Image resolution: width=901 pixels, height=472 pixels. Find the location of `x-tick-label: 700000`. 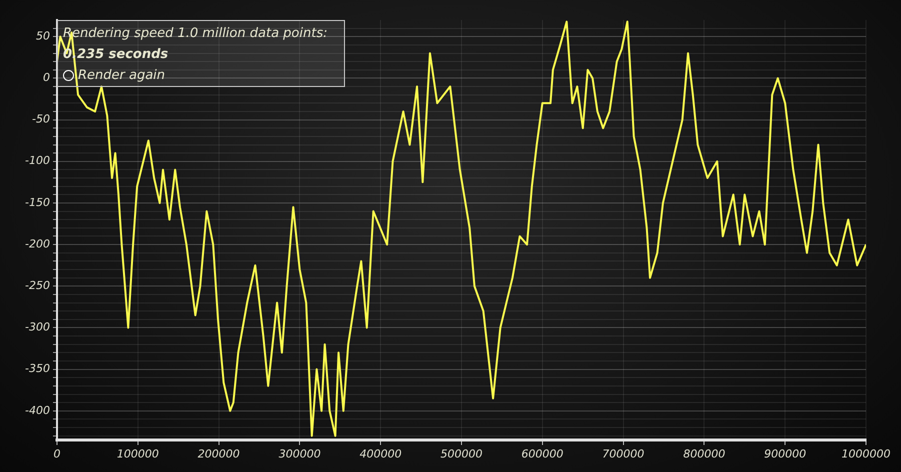

x-tick-label: 700000 is located at coordinates (623, 453).